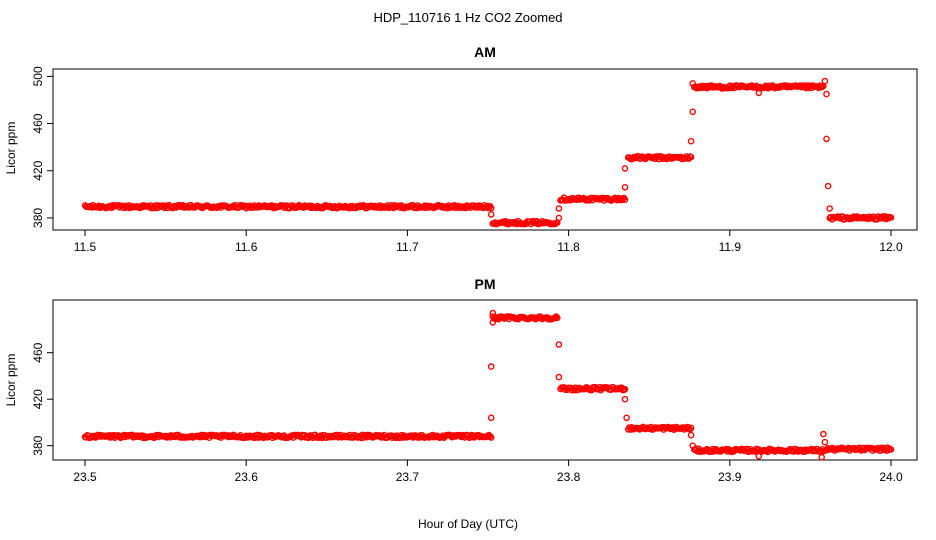 The width and height of the screenshot is (936, 540). Describe the element at coordinates (246, 247) in the screenshot. I see `x-tick-label: 11.6` at that location.